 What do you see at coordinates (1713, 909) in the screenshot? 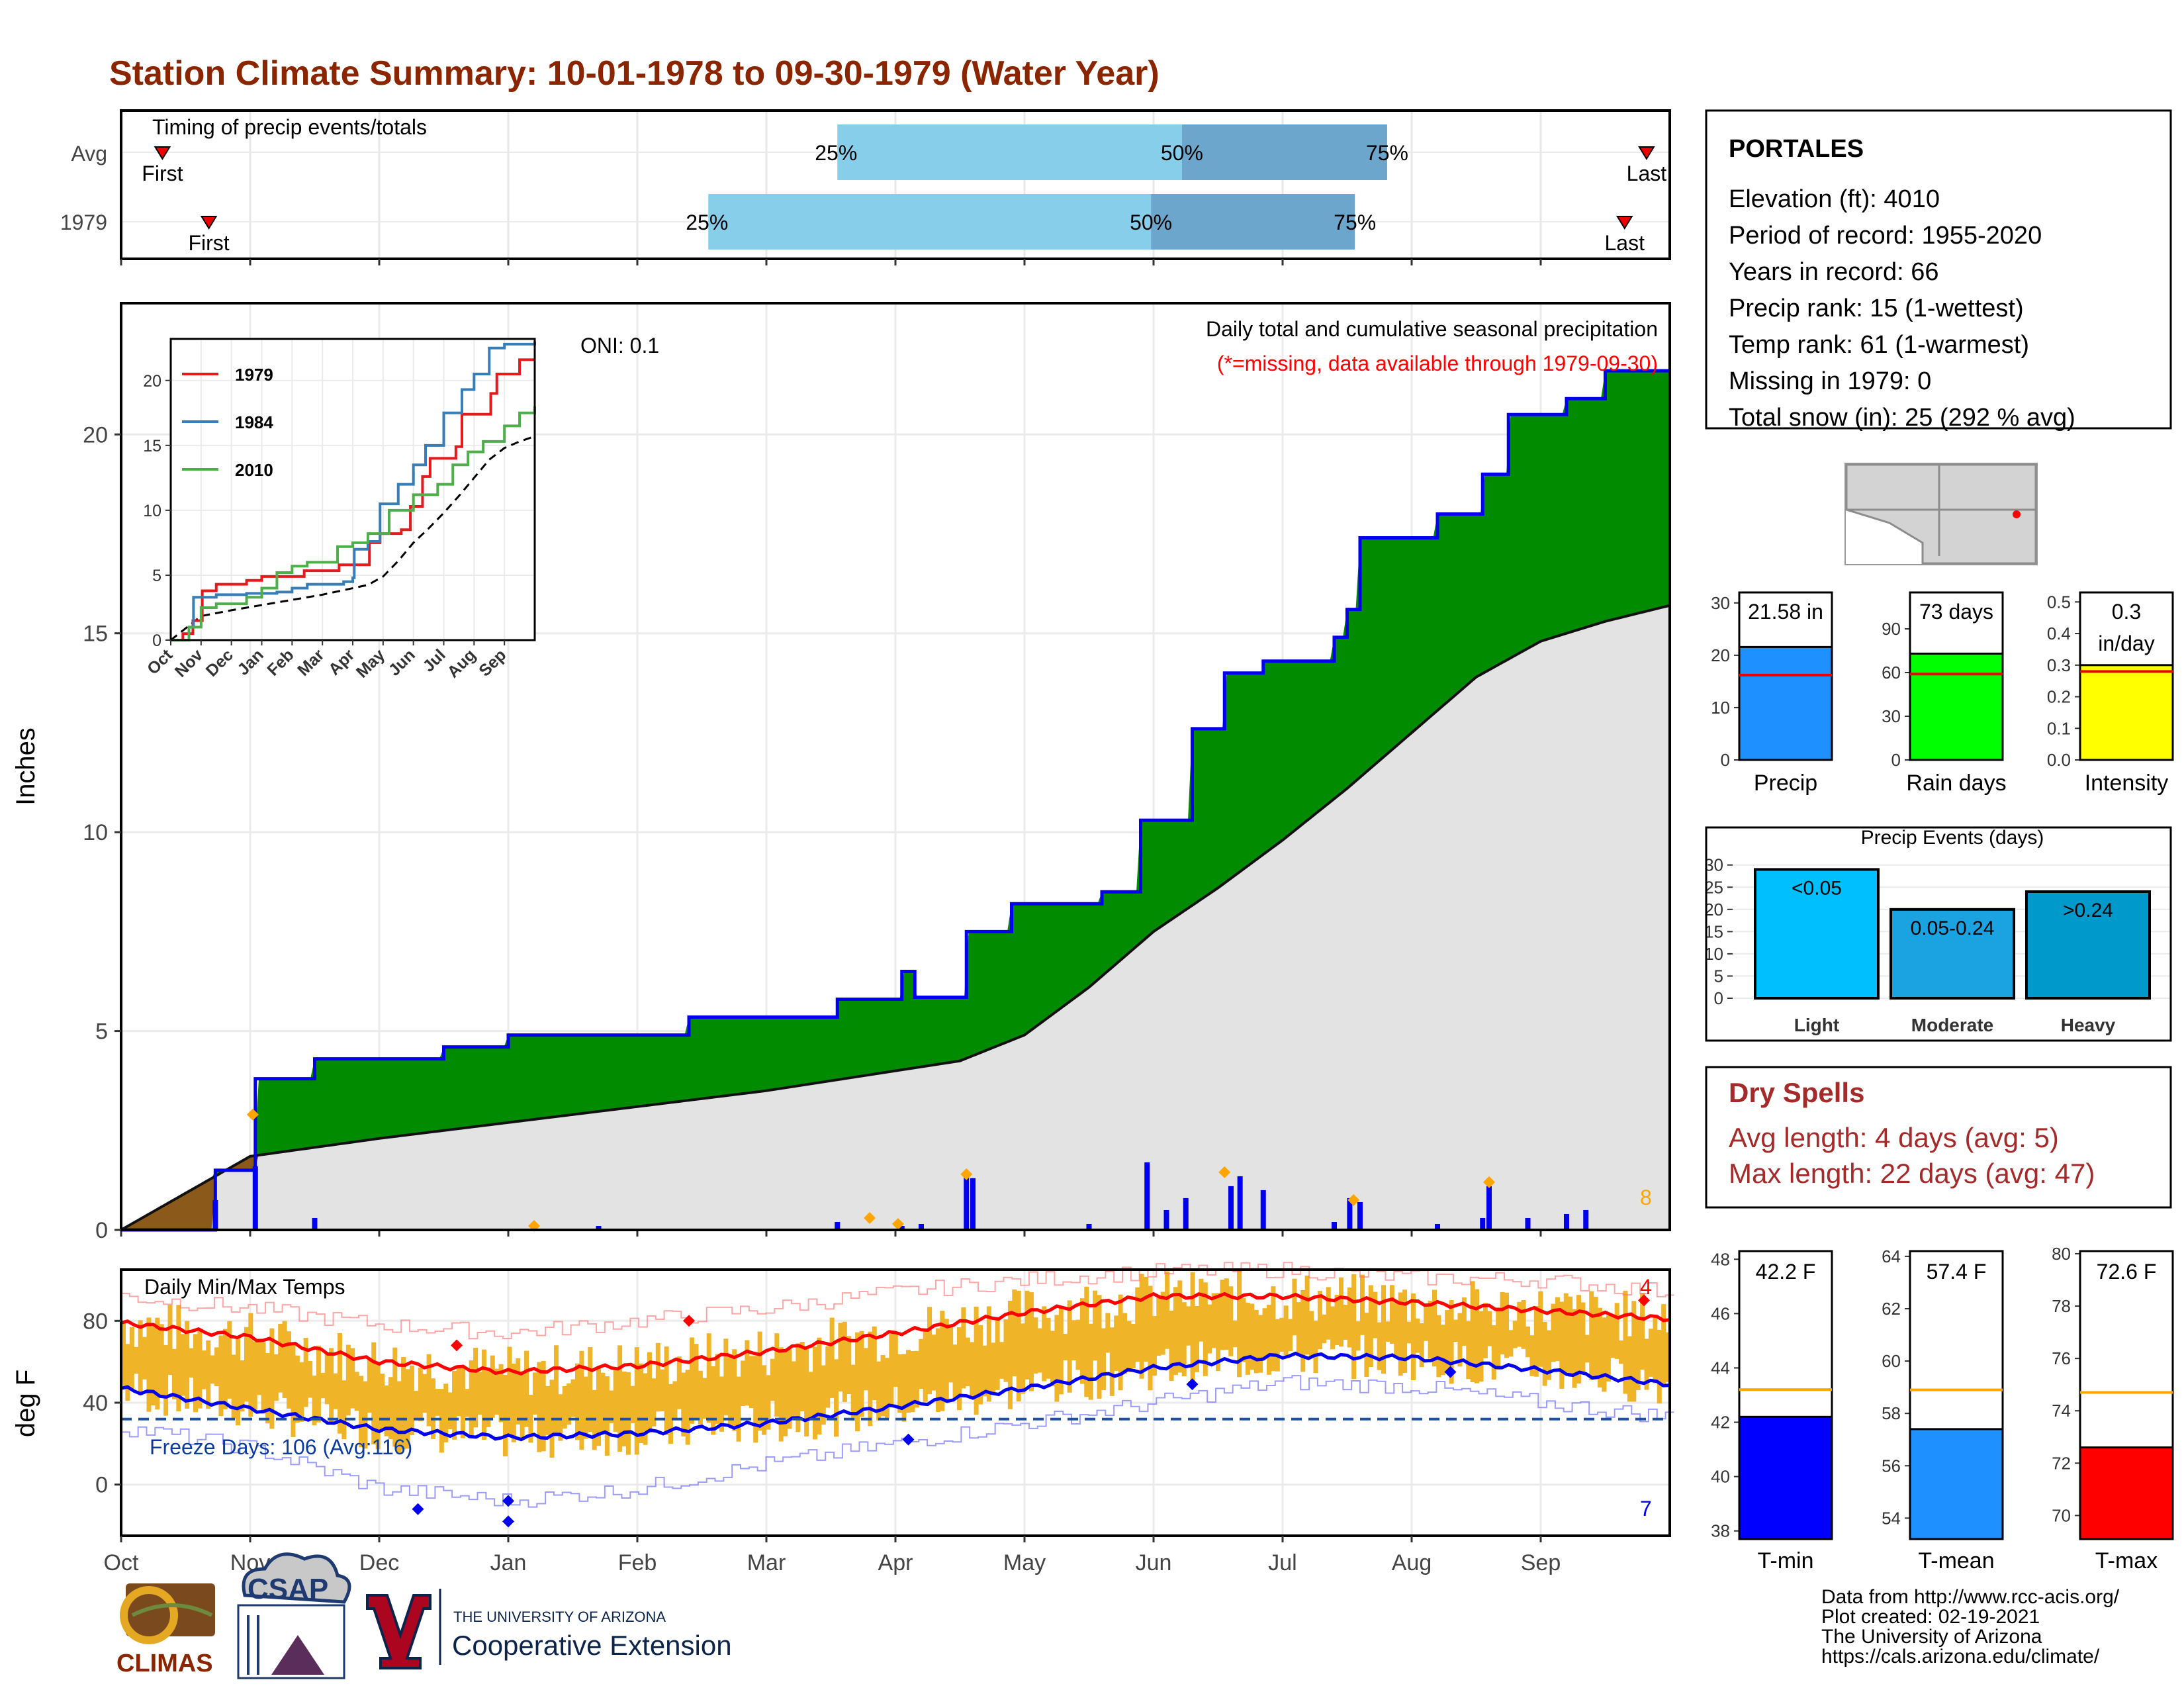
I see `y-tick-label: 20` at bounding box center [1713, 909].